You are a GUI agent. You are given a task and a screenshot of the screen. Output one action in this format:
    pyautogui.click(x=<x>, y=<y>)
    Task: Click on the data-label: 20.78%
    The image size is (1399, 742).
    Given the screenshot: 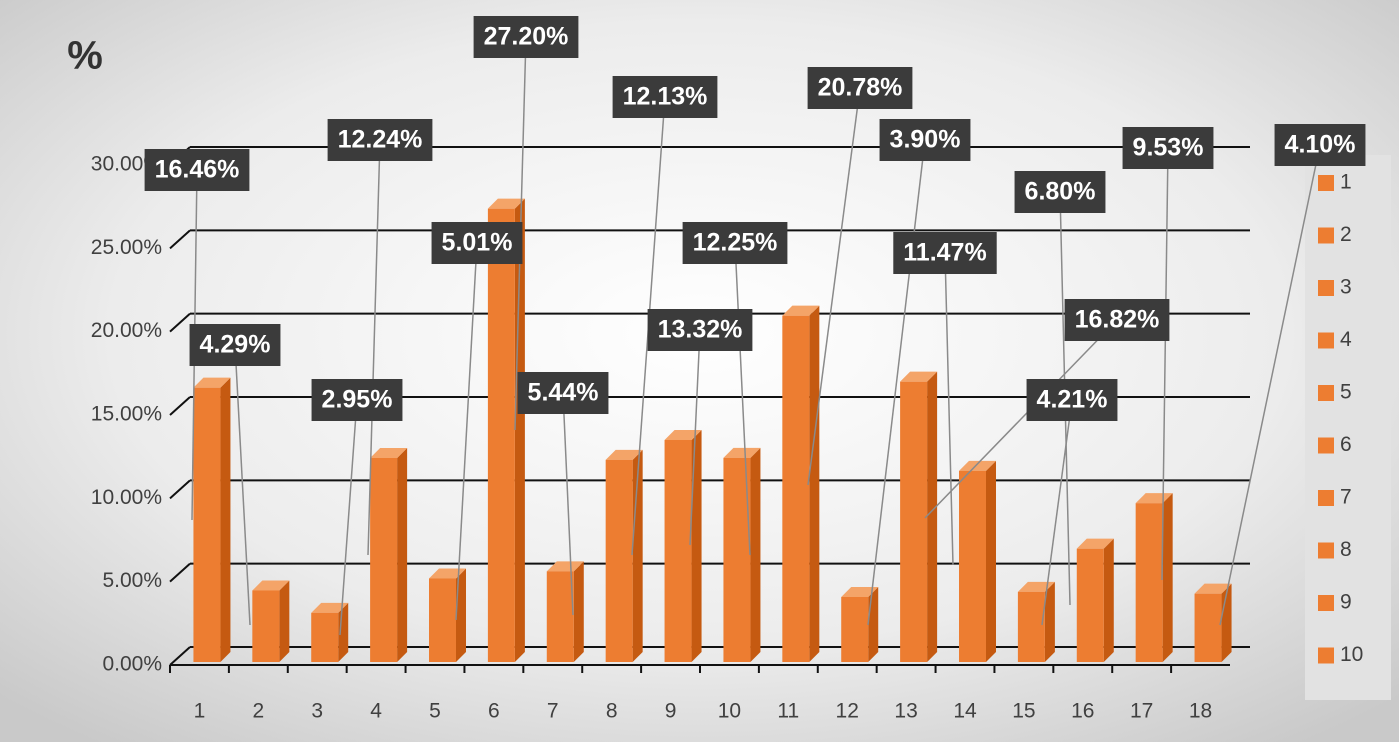 What is the action you would take?
    pyautogui.click(x=860, y=88)
    